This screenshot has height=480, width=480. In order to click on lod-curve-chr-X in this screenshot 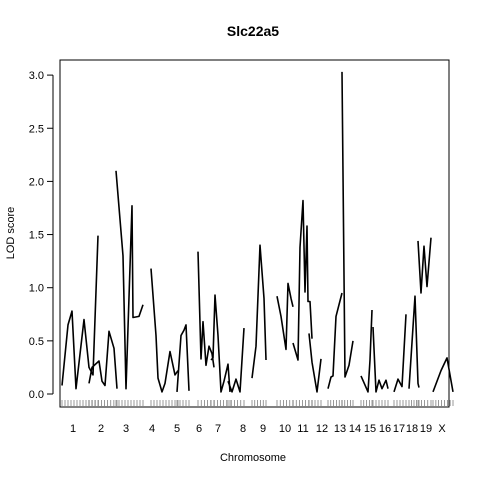, I will do `click(443, 375)`.